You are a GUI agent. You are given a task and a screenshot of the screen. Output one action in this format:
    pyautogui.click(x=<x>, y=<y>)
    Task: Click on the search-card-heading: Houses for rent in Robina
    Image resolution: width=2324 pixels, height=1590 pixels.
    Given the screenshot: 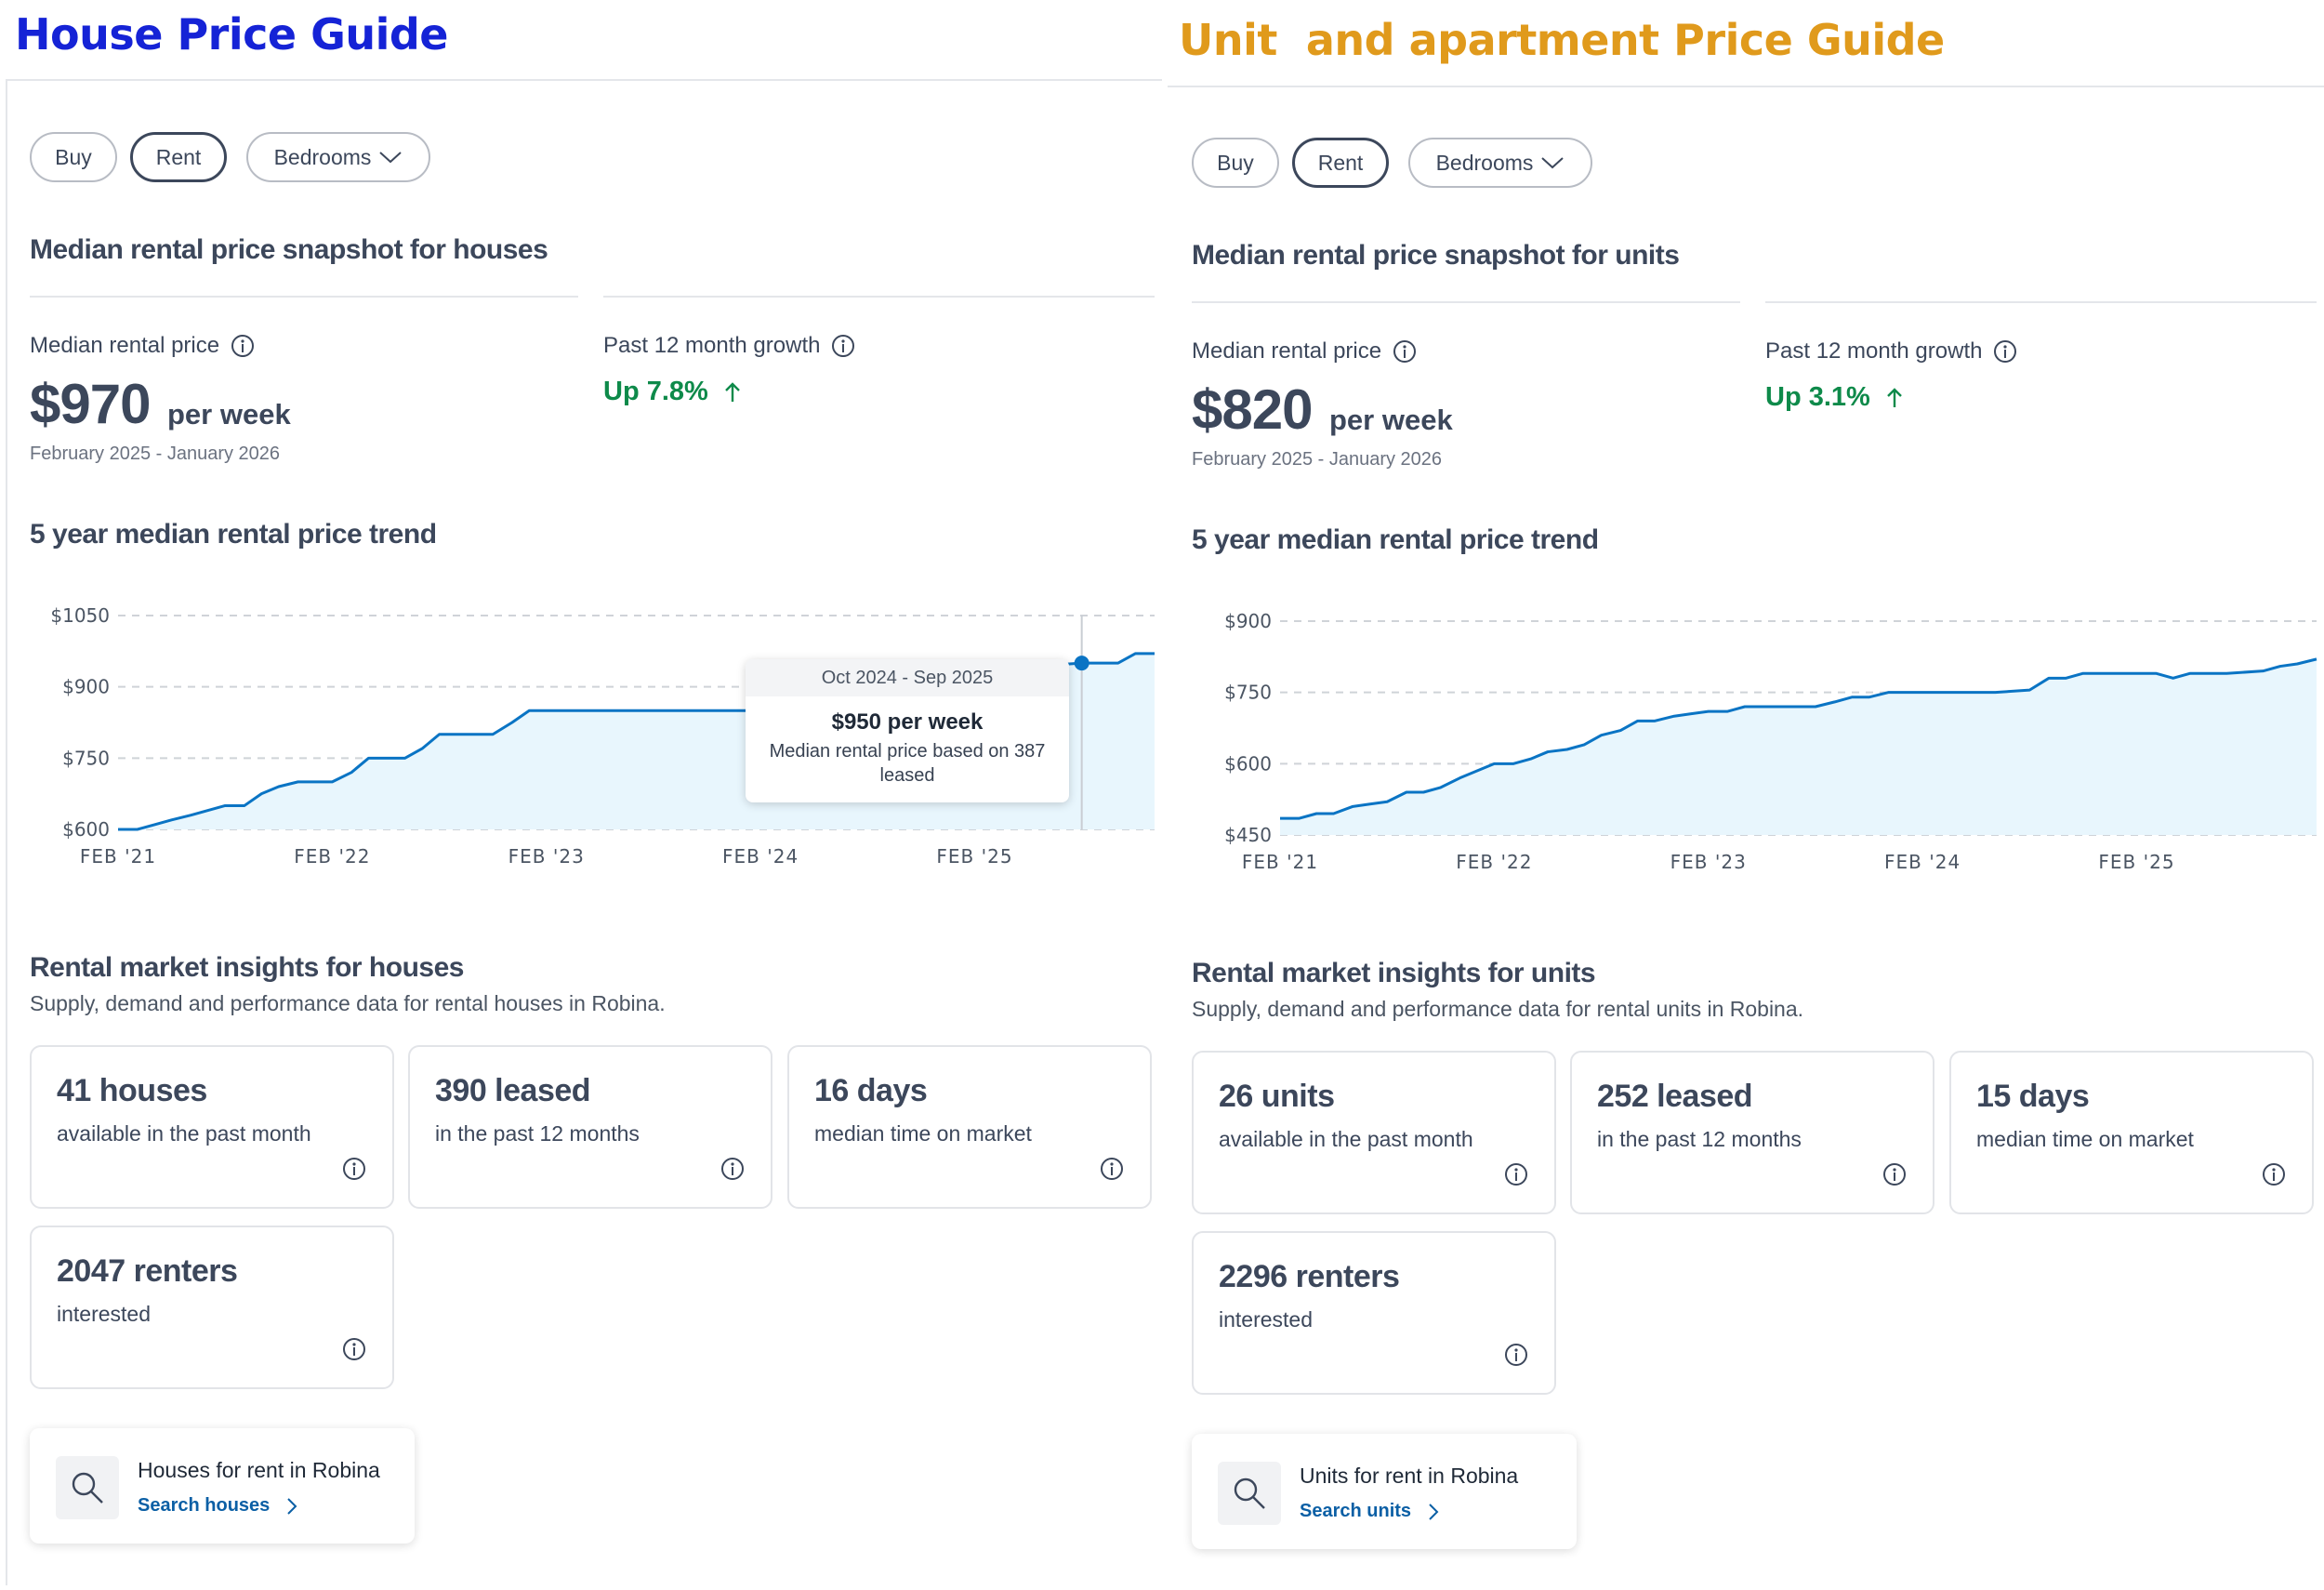 What is the action you would take?
    pyautogui.click(x=259, y=1470)
    